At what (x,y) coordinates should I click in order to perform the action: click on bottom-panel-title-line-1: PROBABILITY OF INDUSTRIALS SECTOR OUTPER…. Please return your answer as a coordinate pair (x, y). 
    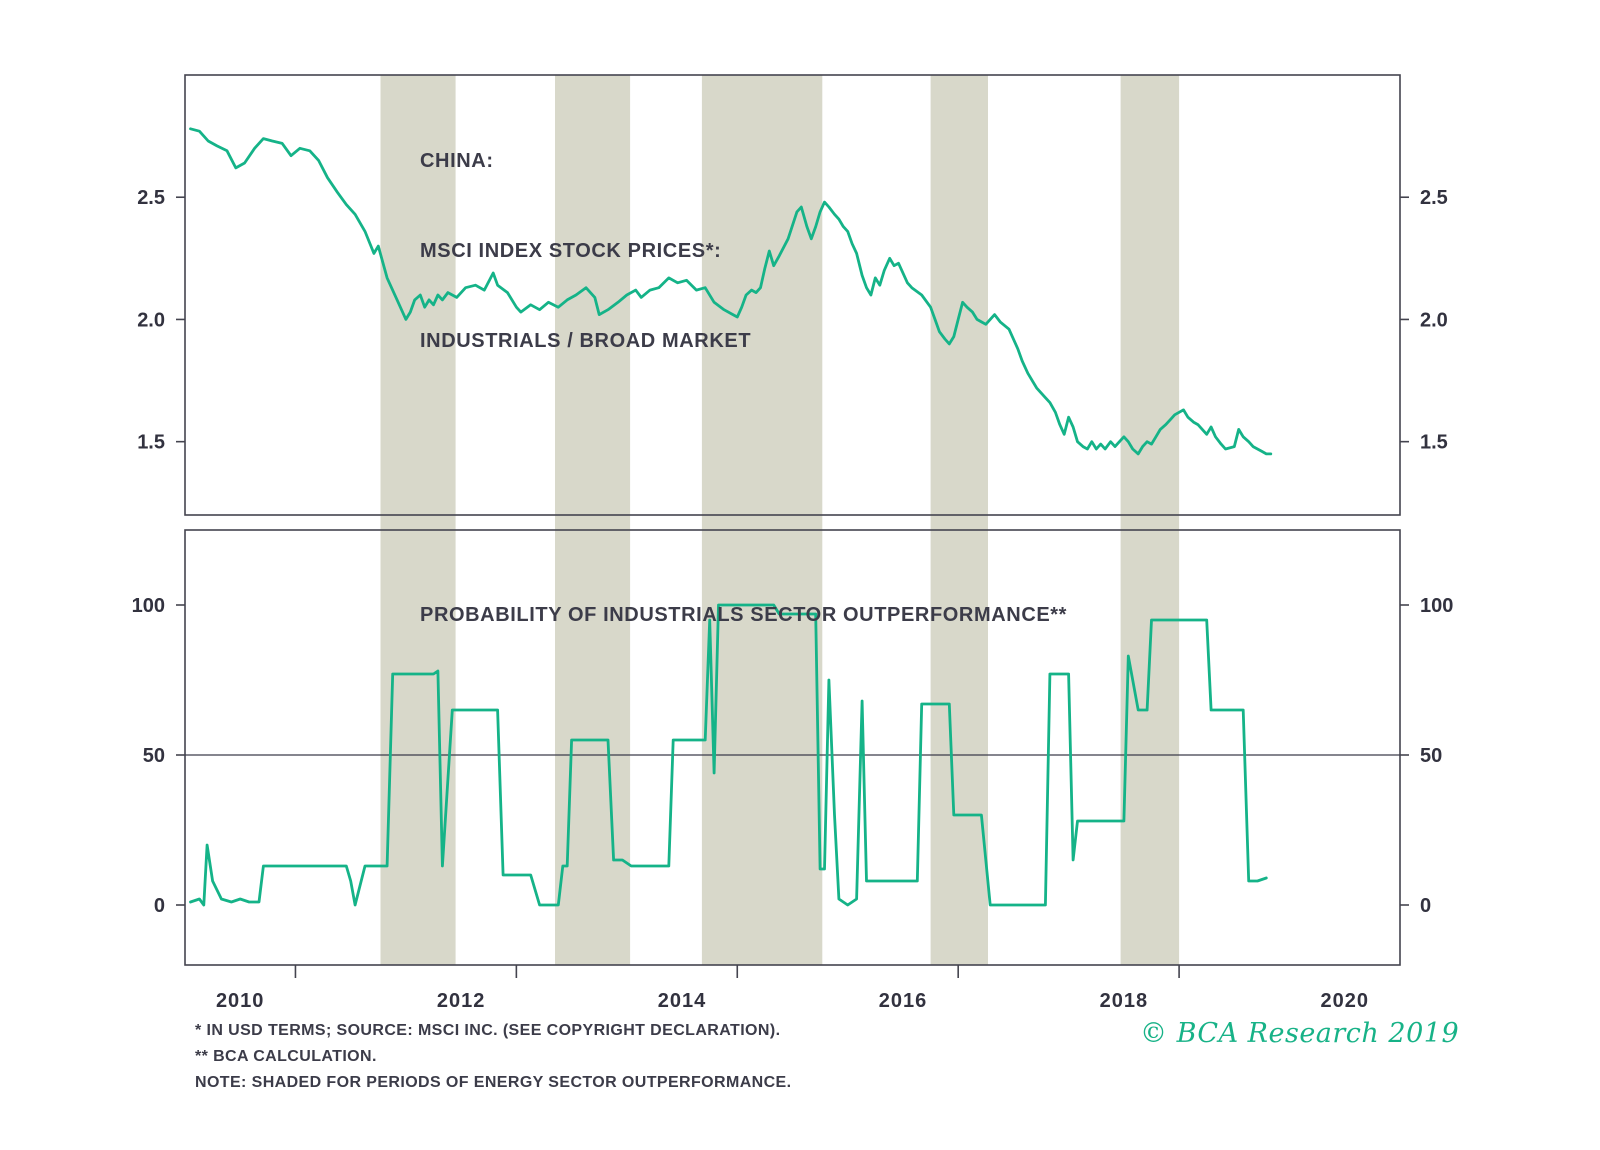
    Looking at the image, I should click on (744, 615).